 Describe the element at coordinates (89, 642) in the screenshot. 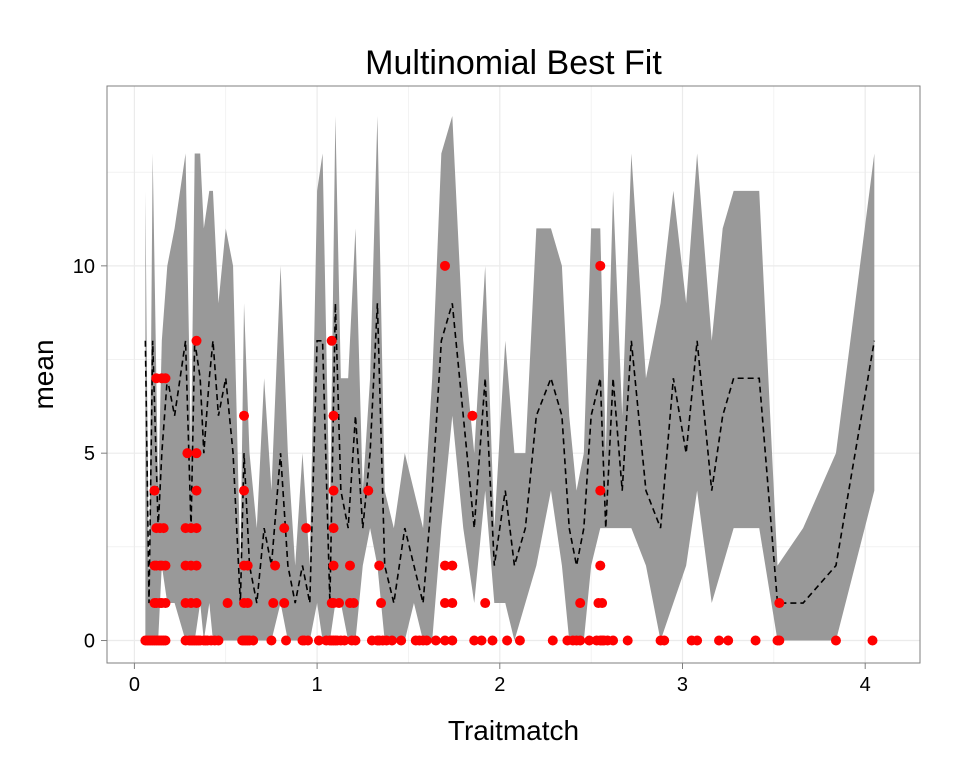

I see `y-tick-label: 0` at that location.